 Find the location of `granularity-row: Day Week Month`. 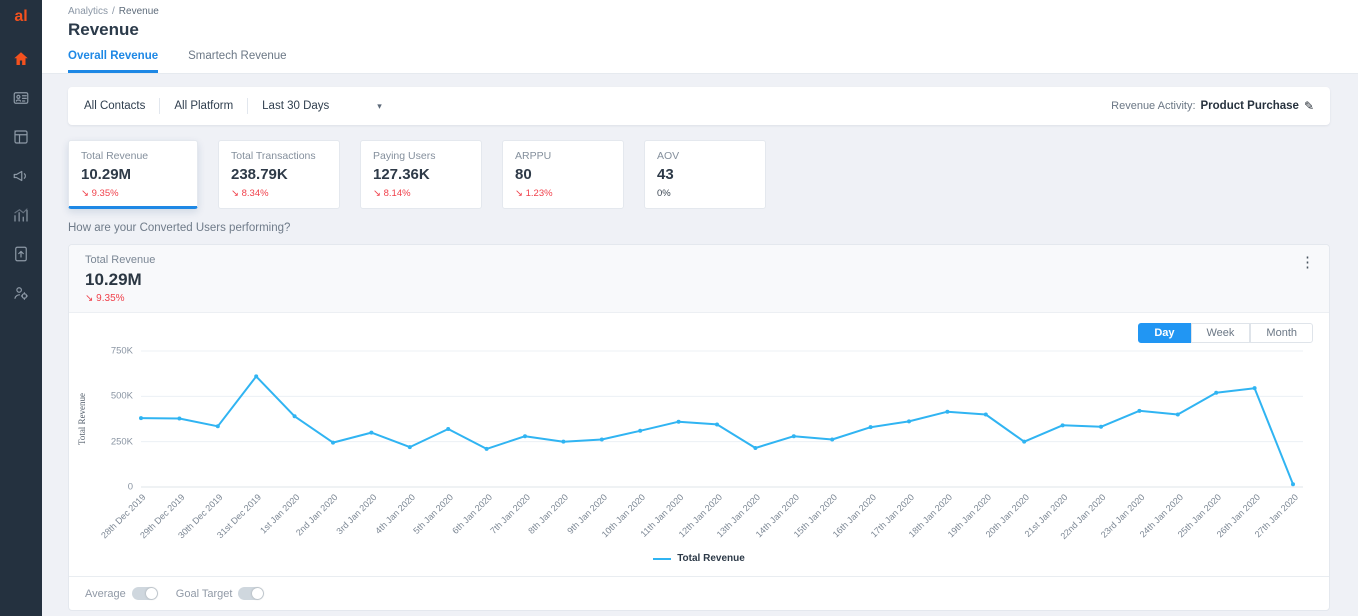

granularity-row: Day Week Month is located at coordinates (699, 333).